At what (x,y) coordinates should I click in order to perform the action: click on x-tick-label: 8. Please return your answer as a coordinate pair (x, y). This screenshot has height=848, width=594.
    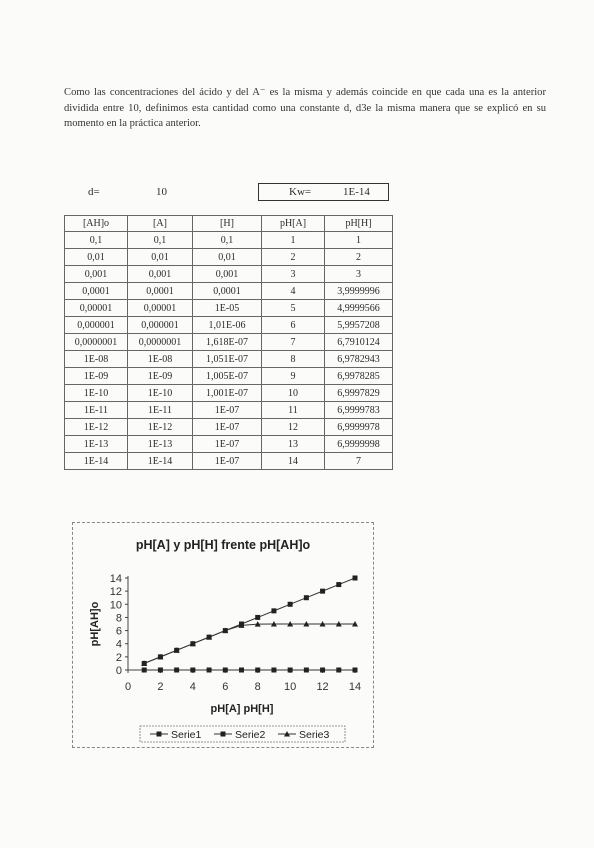
    Looking at the image, I should click on (258, 687).